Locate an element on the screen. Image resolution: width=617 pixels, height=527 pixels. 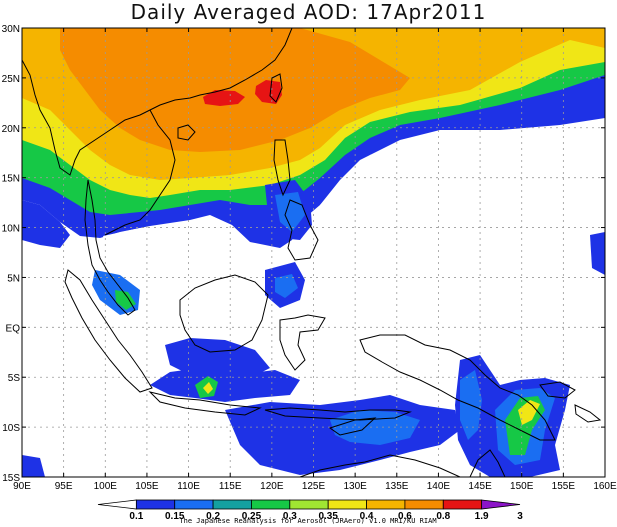
colorbar-label: 1.9 is located at coordinates (482, 516).